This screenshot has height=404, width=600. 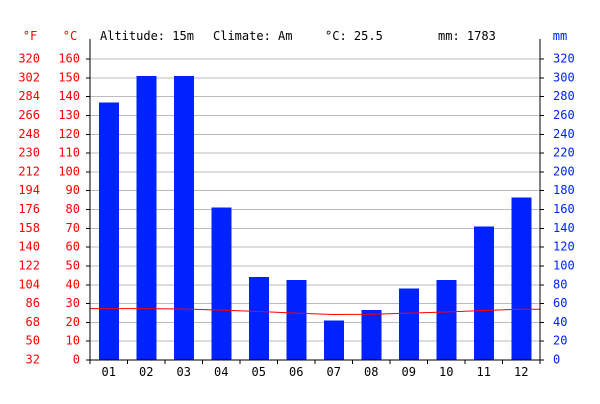 What do you see at coordinates (409, 372) in the screenshot?
I see `month-label-09: 09` at bounding box center [409, 372].